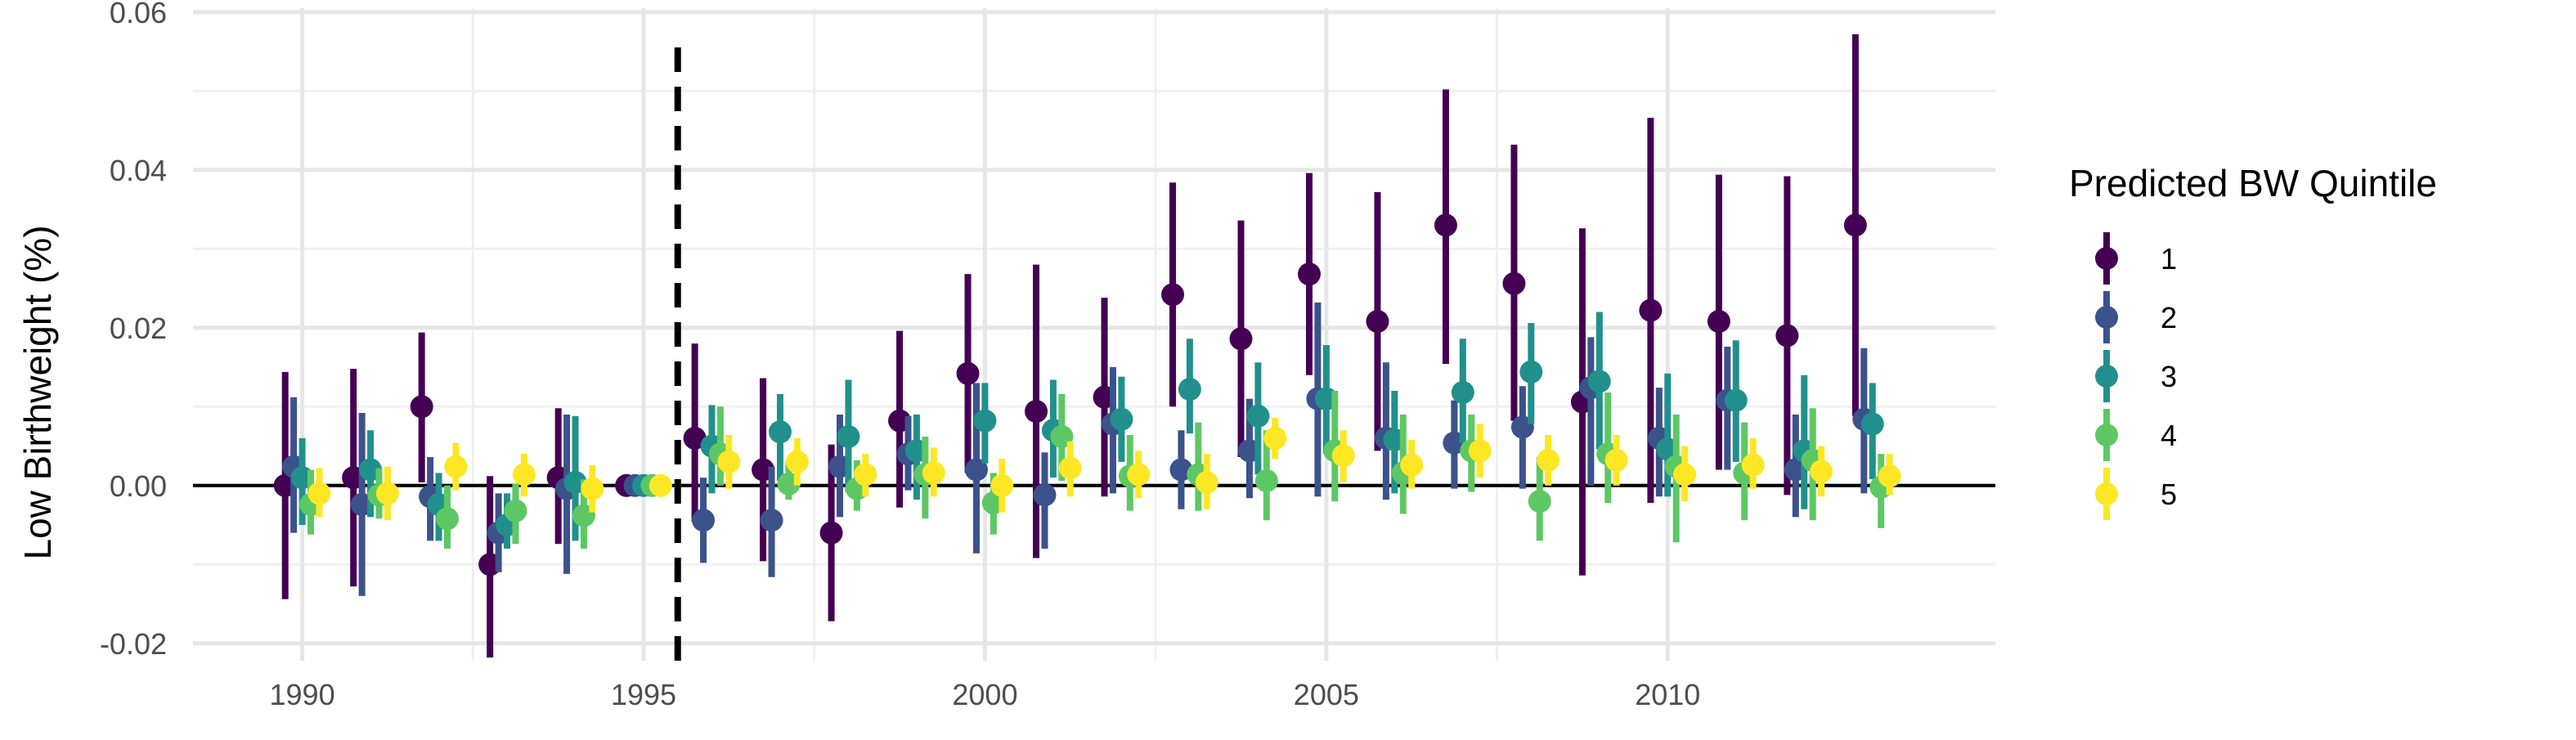 The width and height of the screenshot is (2576, 740). I want to click on legend-title: Predicted BW Quintile, so click(2253, 183).